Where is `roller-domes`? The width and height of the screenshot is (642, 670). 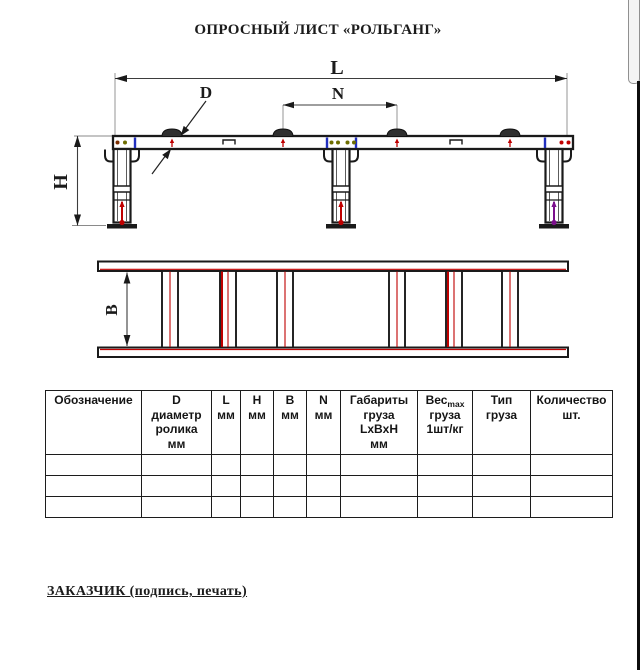 roller-domes is located at coordinates (341, 132).